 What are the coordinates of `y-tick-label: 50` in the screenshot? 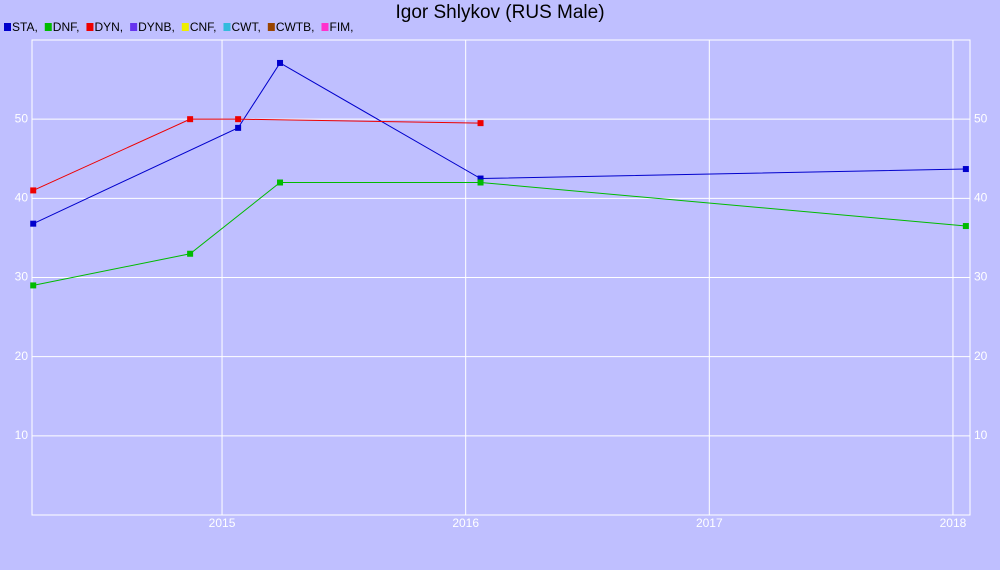 It's located at (22, 118).